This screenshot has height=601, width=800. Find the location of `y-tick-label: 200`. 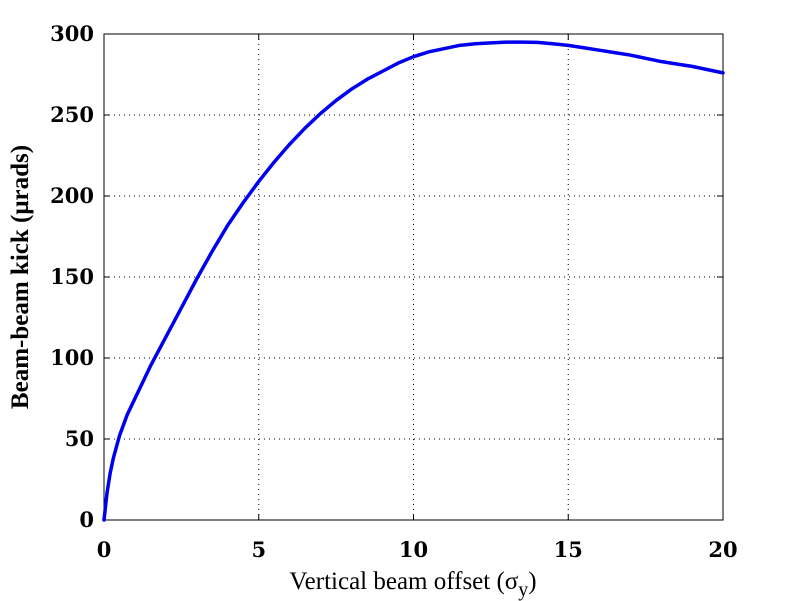

y-tick-label: 200 is located at coordinates (72, 195).